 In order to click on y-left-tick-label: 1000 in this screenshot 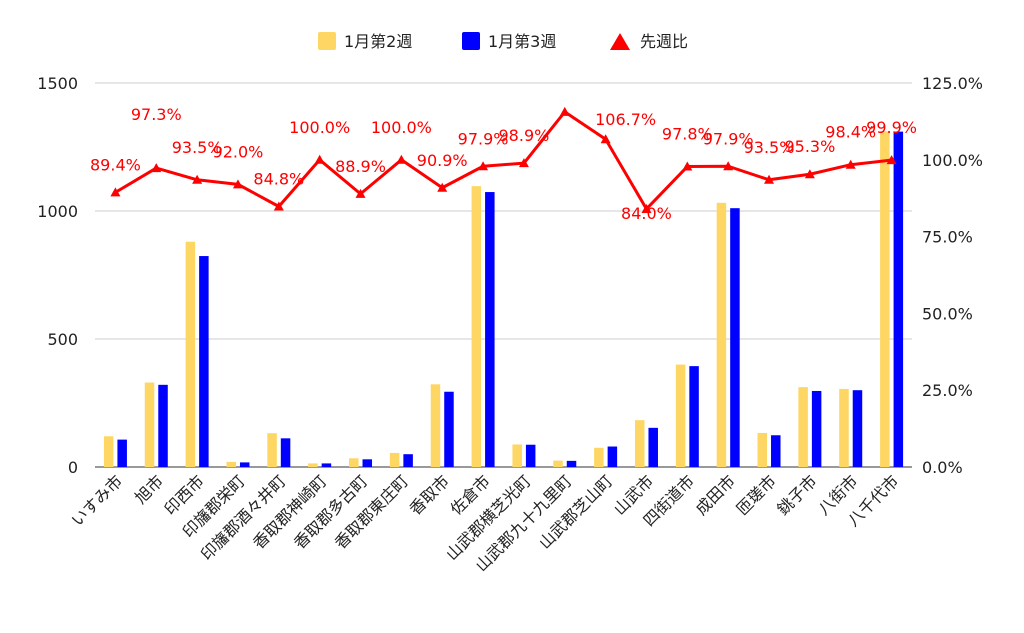, I will do `click(57, 211)`.